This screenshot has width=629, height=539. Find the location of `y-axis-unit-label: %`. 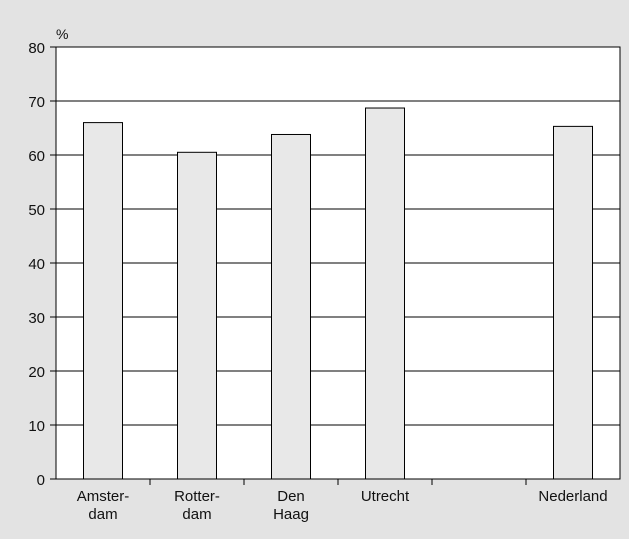

y-axis-unit-label: % is located at coordinates (62, 34).